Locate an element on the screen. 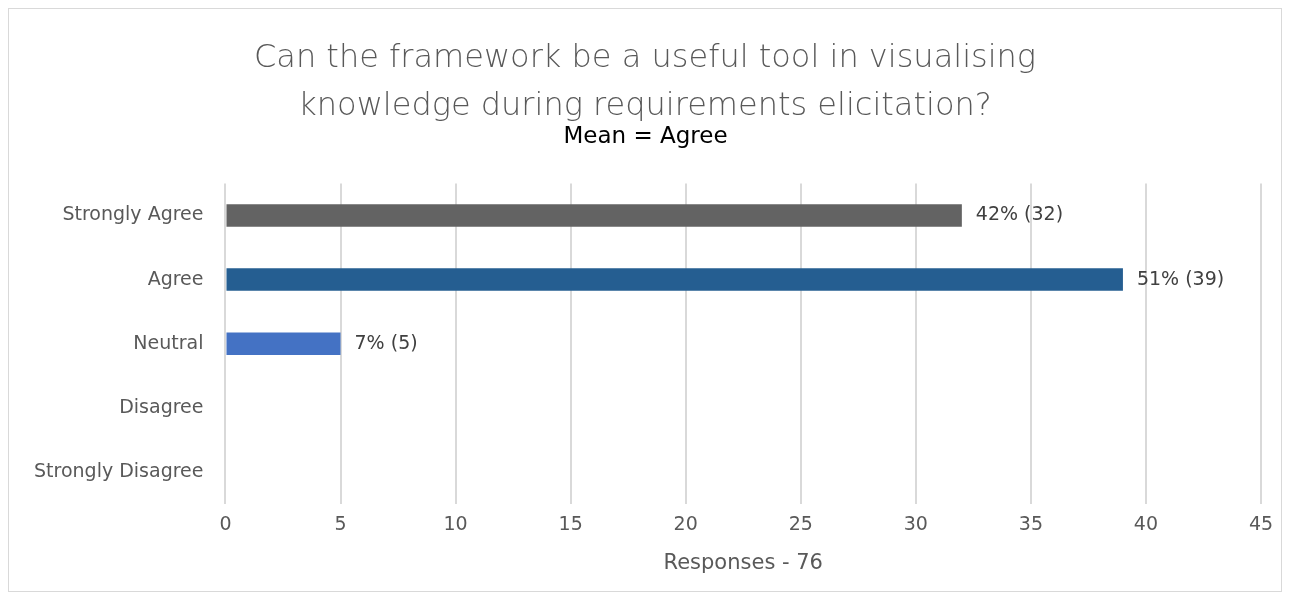 This screenshot has height=600, width=1291. x-tick-label: 40 is located at coordinates (1146, 523).